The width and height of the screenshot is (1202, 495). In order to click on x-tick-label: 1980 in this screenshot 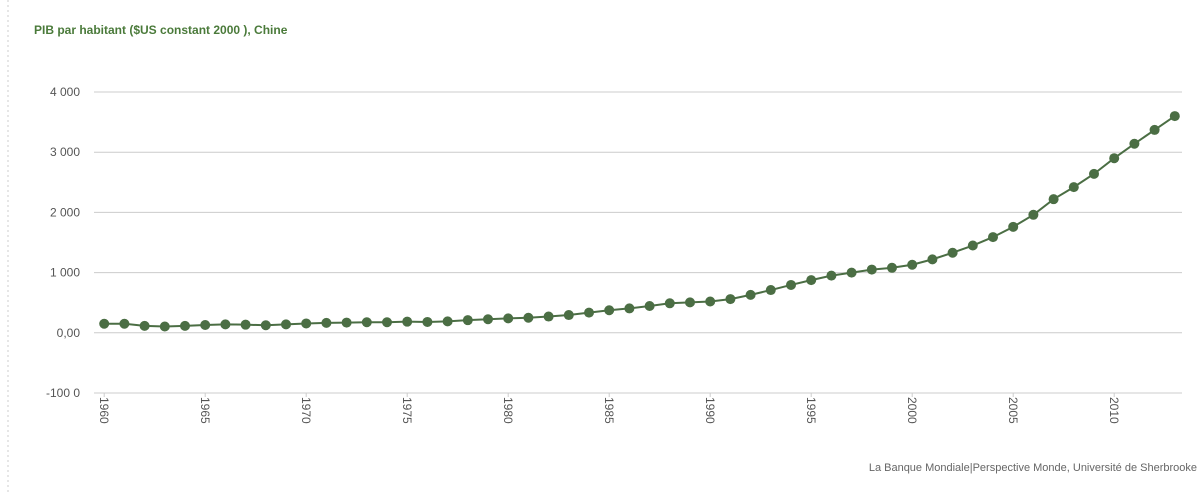, I will do `click(508, 410)`.